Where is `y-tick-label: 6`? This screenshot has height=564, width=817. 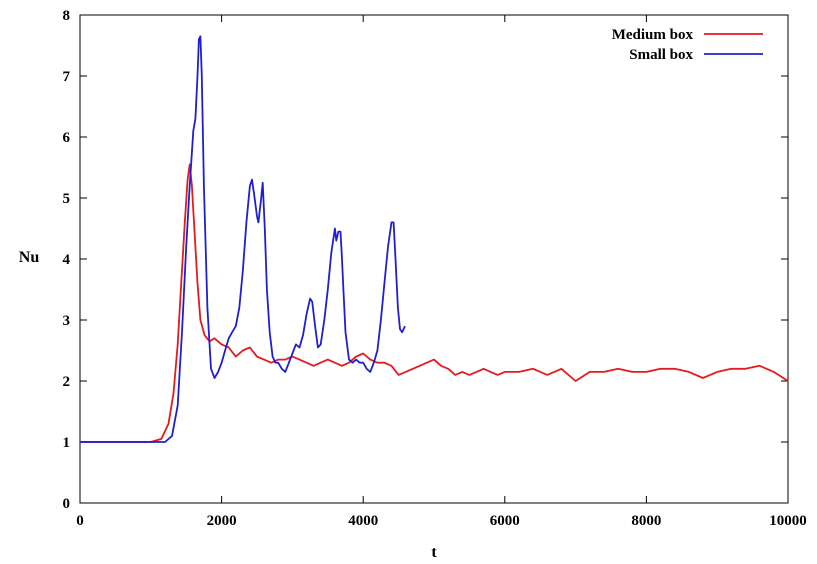
y-tick-label: 6 is located at coordinates (67, 138).